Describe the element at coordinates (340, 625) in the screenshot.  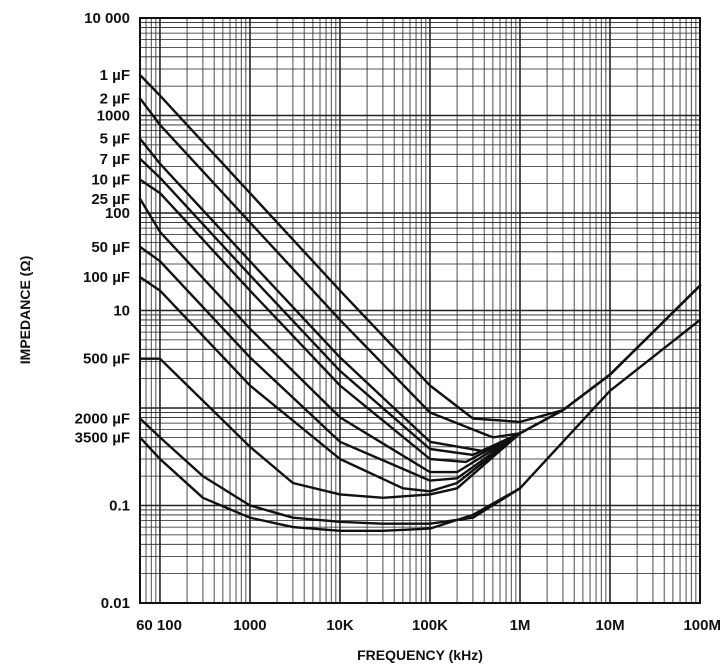
I see `x-tick-label: 10K` at that location.